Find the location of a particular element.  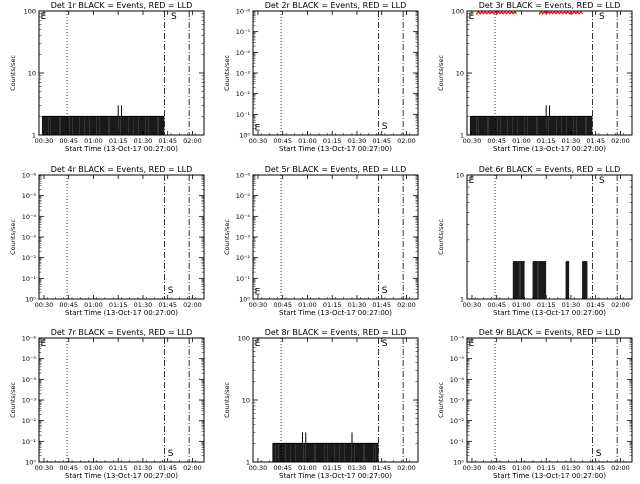

panel-title: Det 8r BLACK = Events, RED = LLD is located at coordinates (336, 332).